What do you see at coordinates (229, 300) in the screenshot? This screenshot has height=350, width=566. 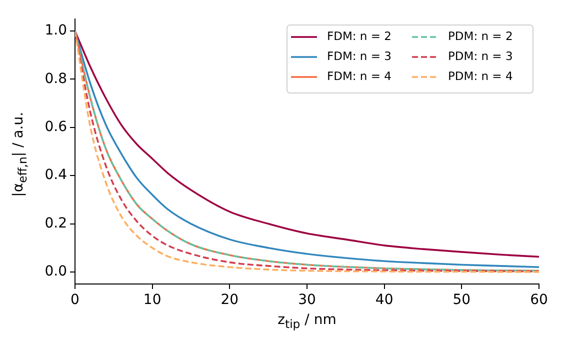 I see `x-tick-label: 20` at bounding box center [229, 300].